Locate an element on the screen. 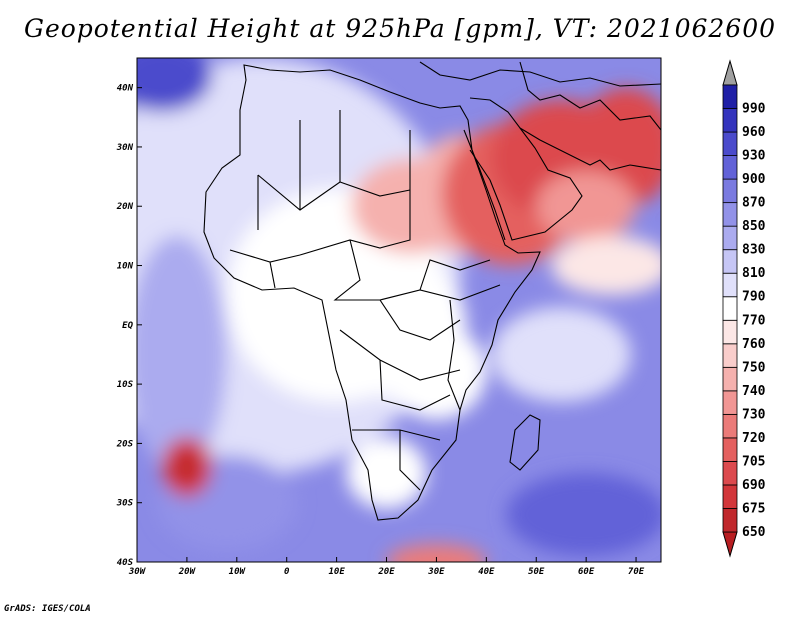 This screenshot has height=618, width=800. colorbar-label: 720 is located at coordinates (754, 438).